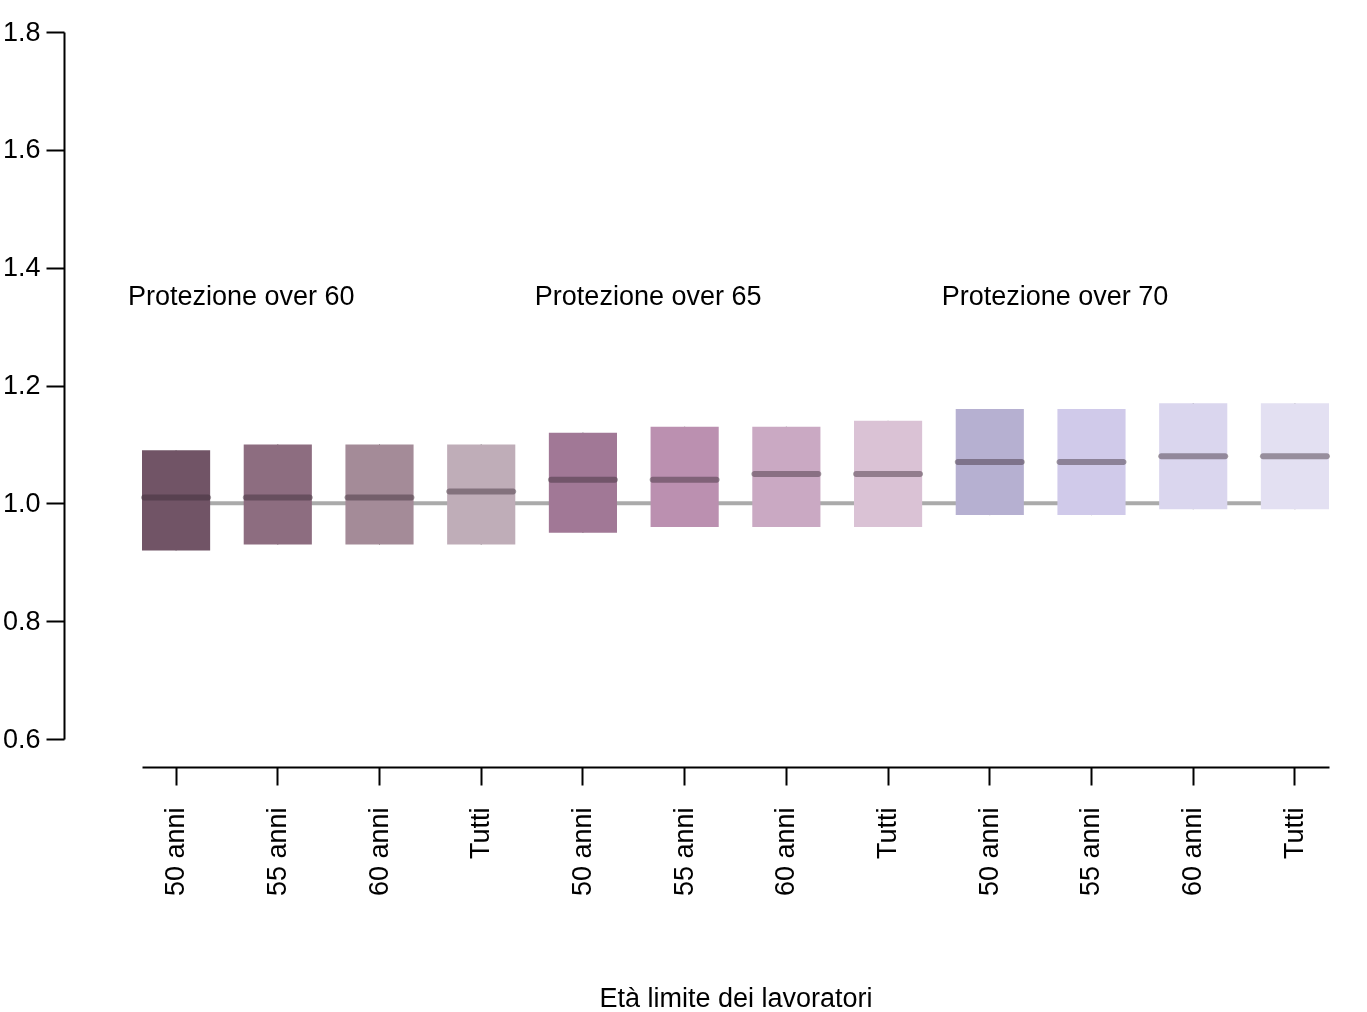  What do you see at coordinates (736, 997) in the screenshot?
I see `x-axis-title: Età limite dei lavoratori` at bounding box center [736, 997].